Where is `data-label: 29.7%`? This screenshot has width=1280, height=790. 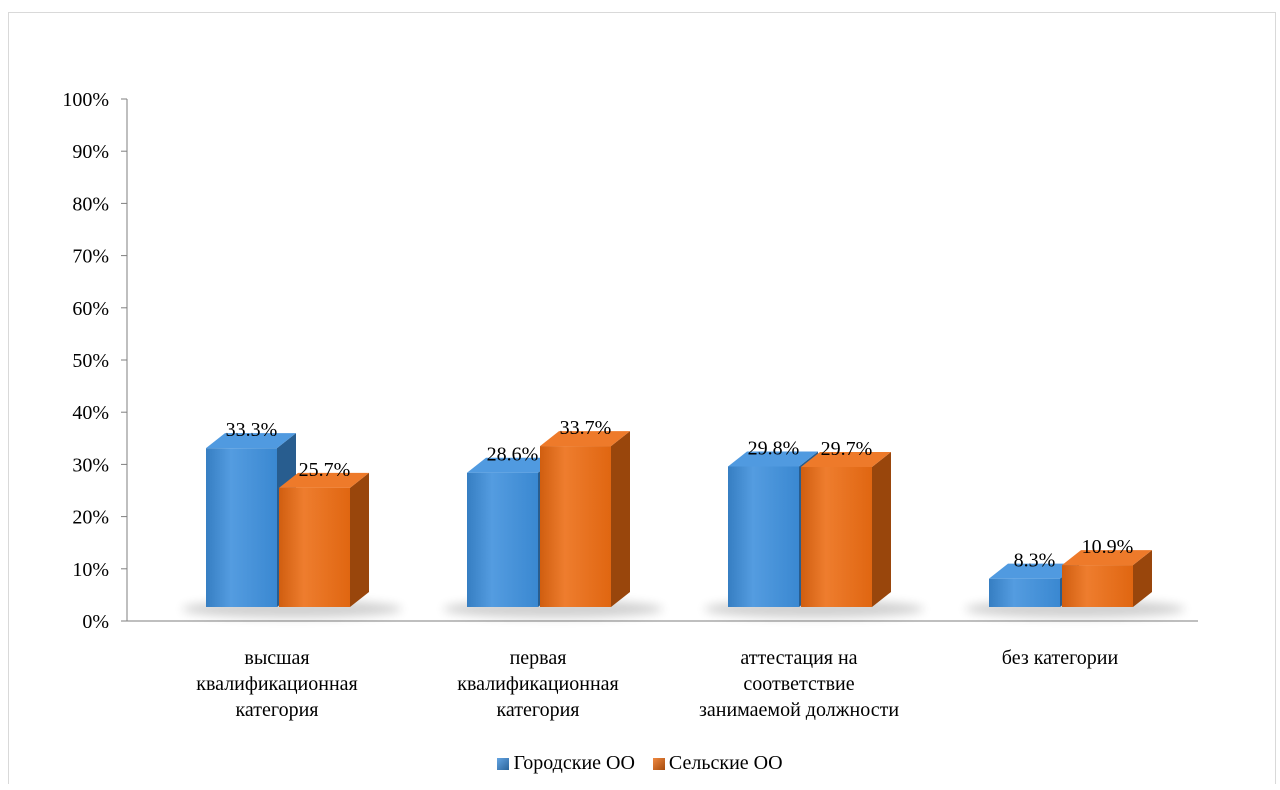 data-label: 29.7% is located at coordinates (847, 449).